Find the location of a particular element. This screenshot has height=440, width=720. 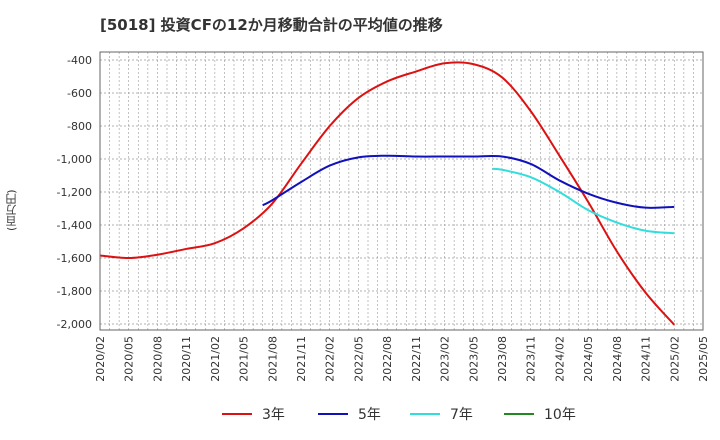

legend: 3年 5年 7年 10年 is located at coordinates (360, 414).